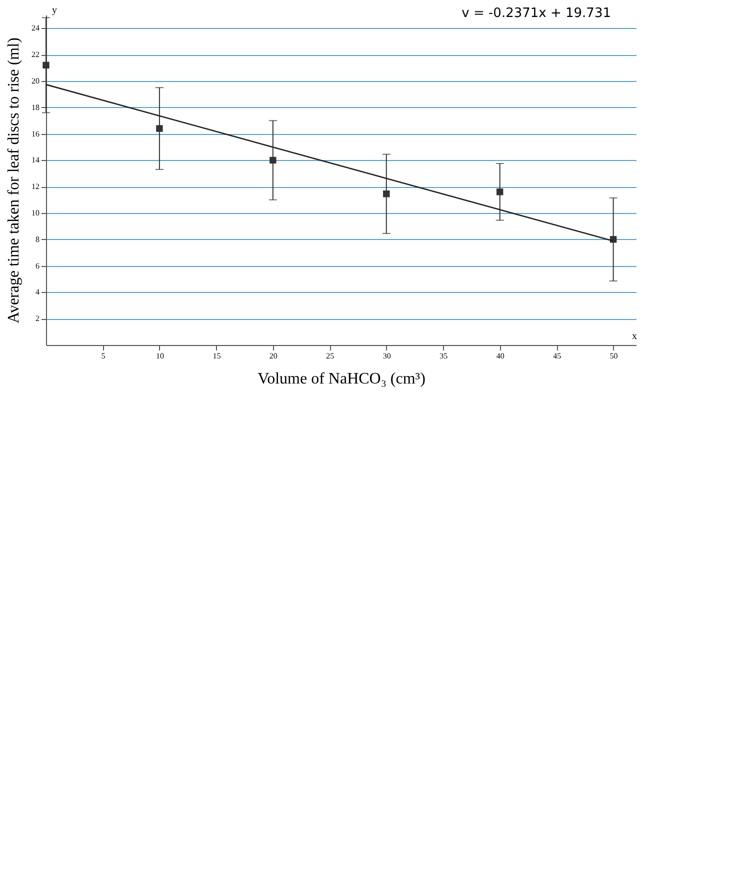  What do you see at coordinates (38, 319) in the screenshot?
I see `y-tick-label: 2` at bounding box center [38, 319].